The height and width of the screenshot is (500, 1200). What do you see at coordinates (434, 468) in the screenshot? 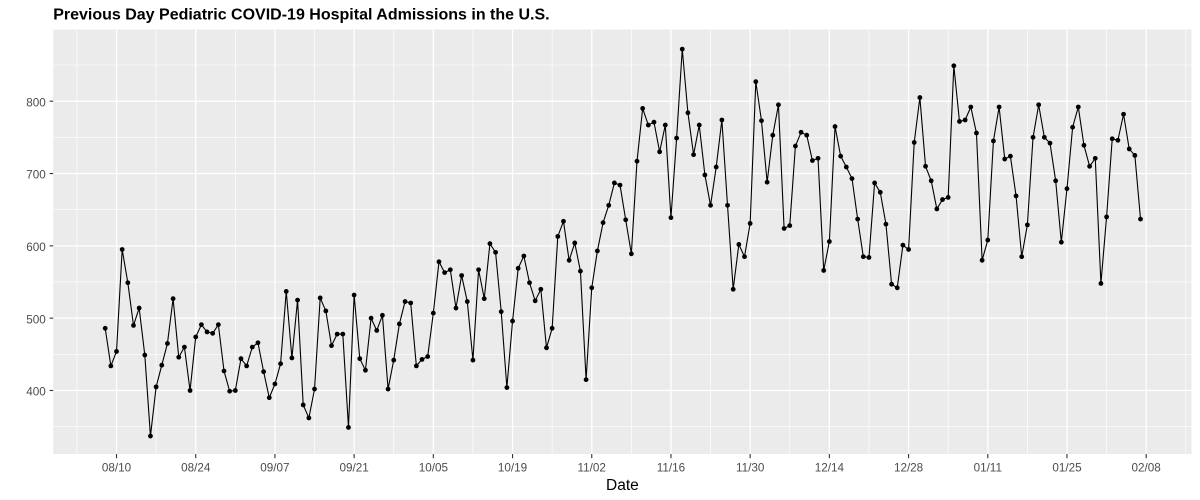
I see `svg-text: 10/05` at bounding box center [434, 468].